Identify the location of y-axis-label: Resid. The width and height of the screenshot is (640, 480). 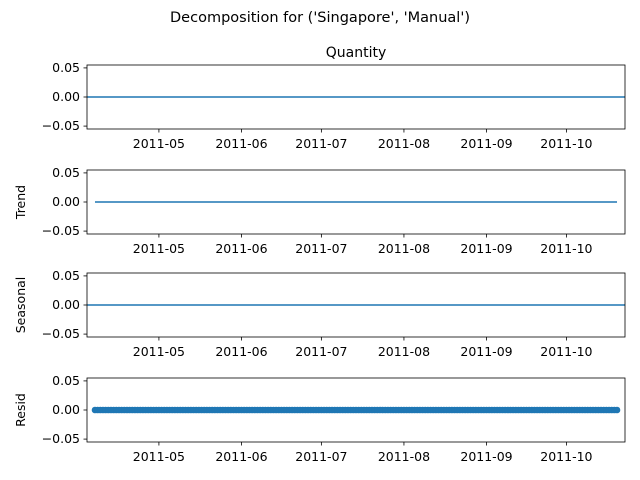
(20, 410).